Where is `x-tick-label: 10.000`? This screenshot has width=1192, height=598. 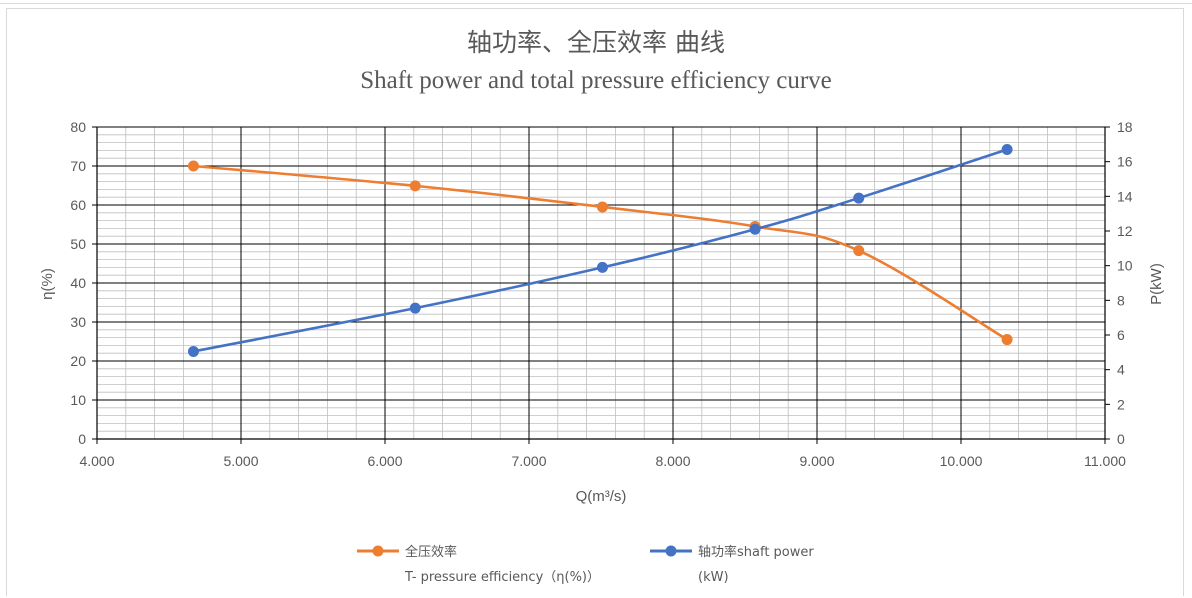 x-tick-label: 10.000 is located at coordinates (961, 461).